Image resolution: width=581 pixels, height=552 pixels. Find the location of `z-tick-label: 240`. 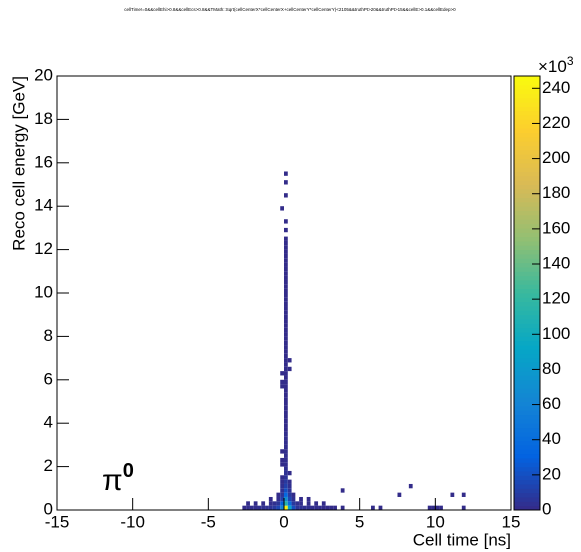

z-tick-label: 240 is located at coordinates (556, 87).